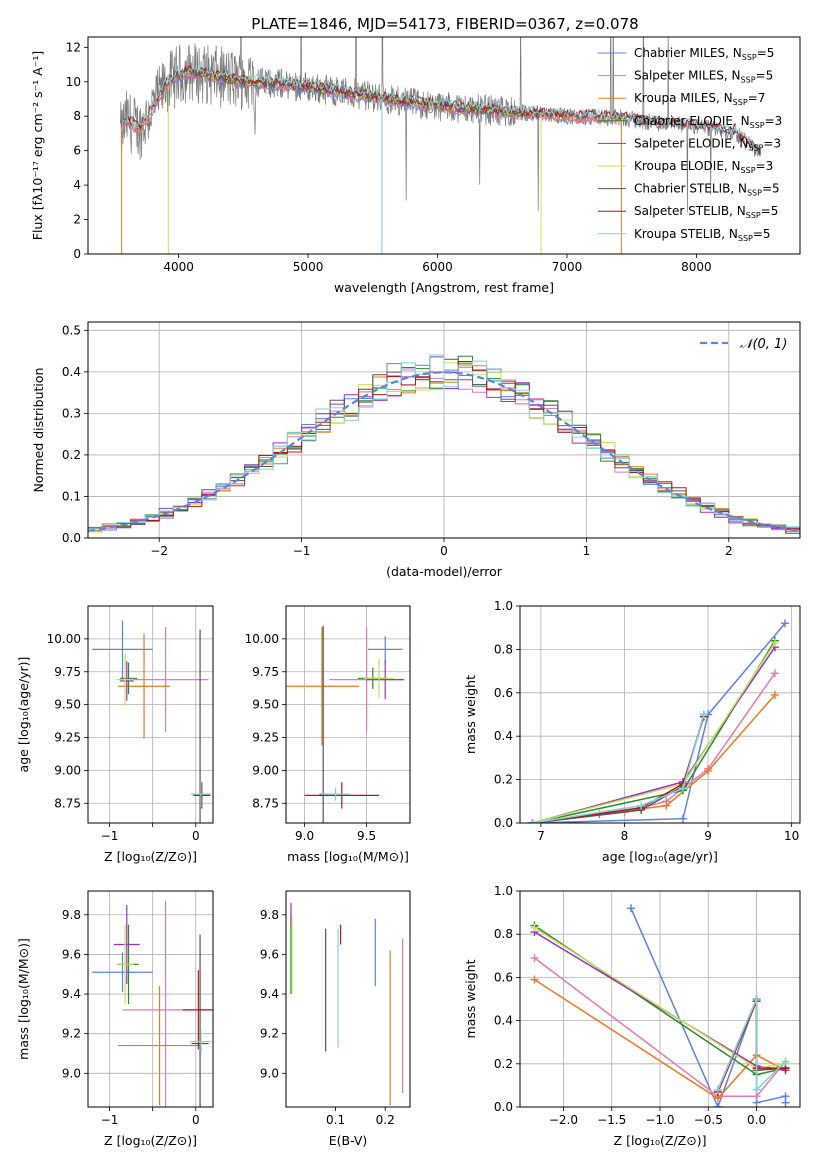 The height and width of the screenshot is (1170, 819). Describe the element at coordinates (611, 1120) in the screenshot. I see `x-tick-label: −1.5` at that location.